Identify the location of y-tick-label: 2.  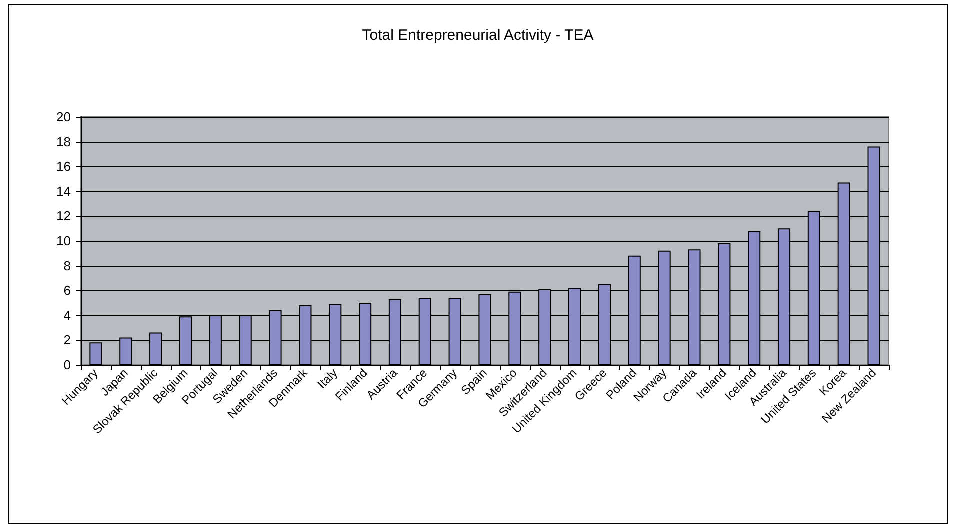
(67, 340).